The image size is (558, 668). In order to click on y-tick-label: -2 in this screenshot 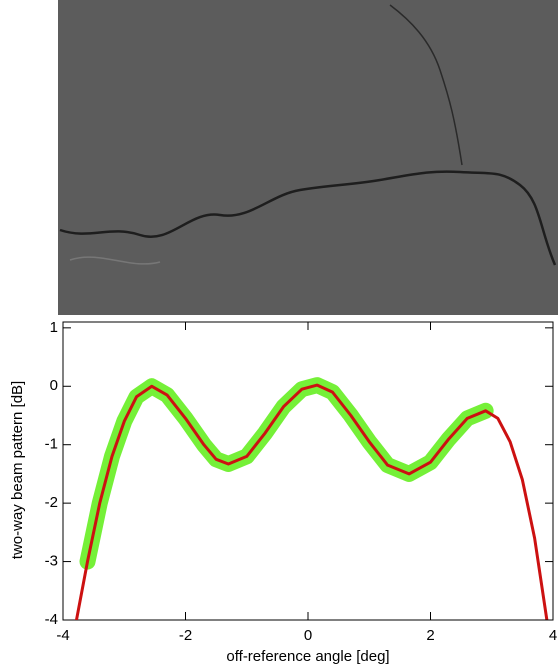, I will do `click(51, 502)`.